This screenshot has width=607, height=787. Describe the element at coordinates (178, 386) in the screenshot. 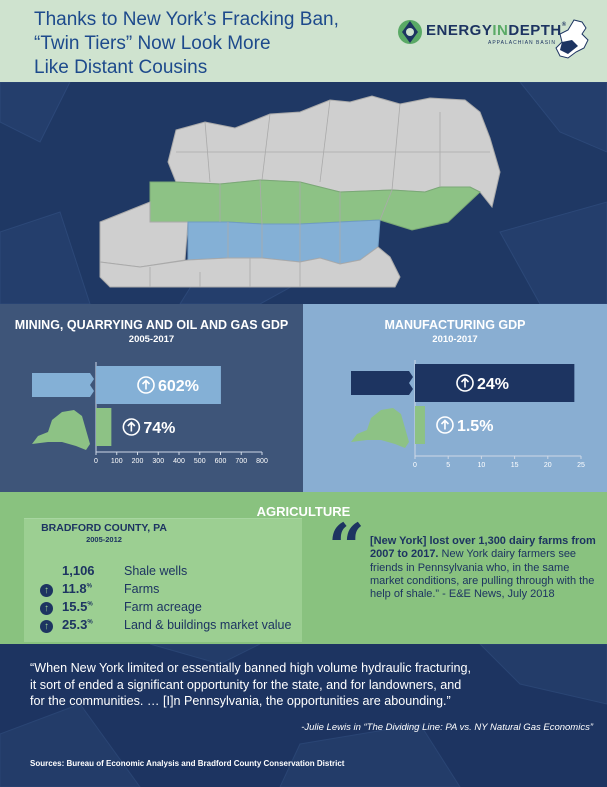

I see `value-label: 602%` at that location.